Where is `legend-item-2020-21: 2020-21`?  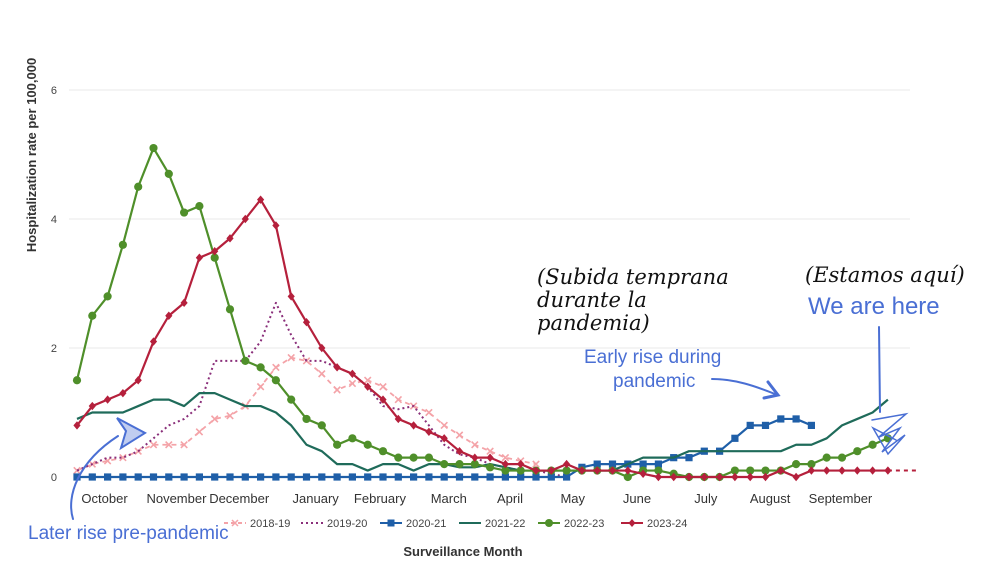 legend-item-2020-21: 2020-21 is located at coordinates (413, 524).